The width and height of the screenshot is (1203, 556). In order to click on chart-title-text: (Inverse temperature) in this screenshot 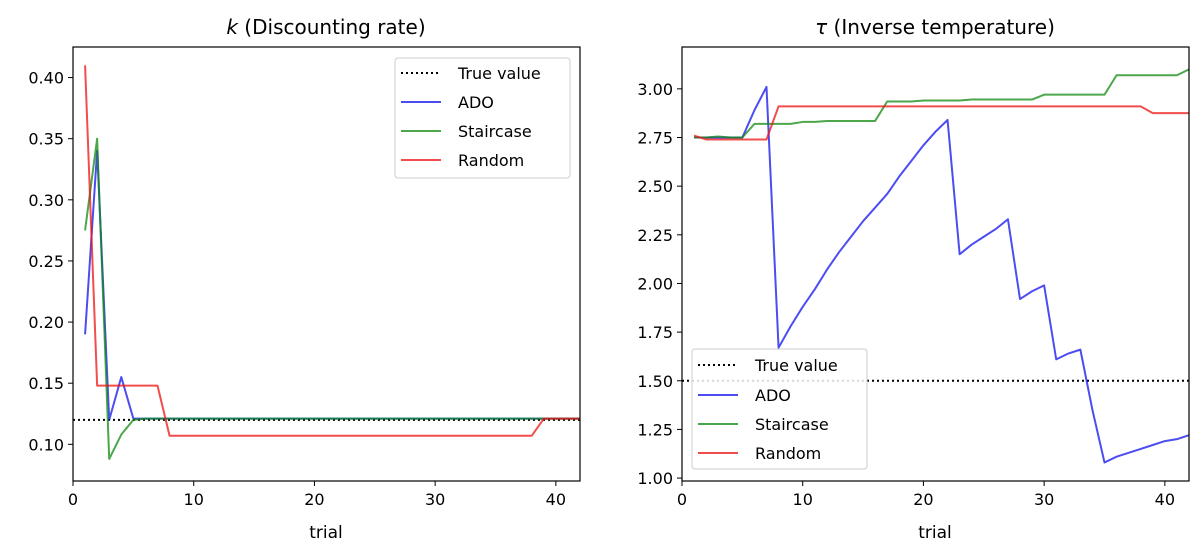, I will do `click(941, 27)`.